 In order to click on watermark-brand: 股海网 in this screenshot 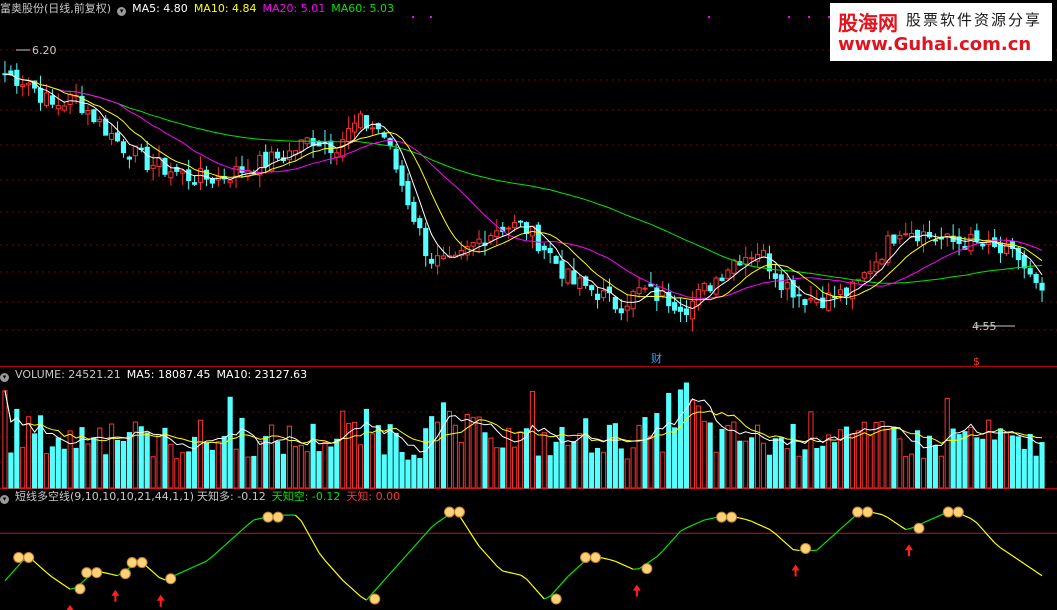, I will do `click(868, 23)`.